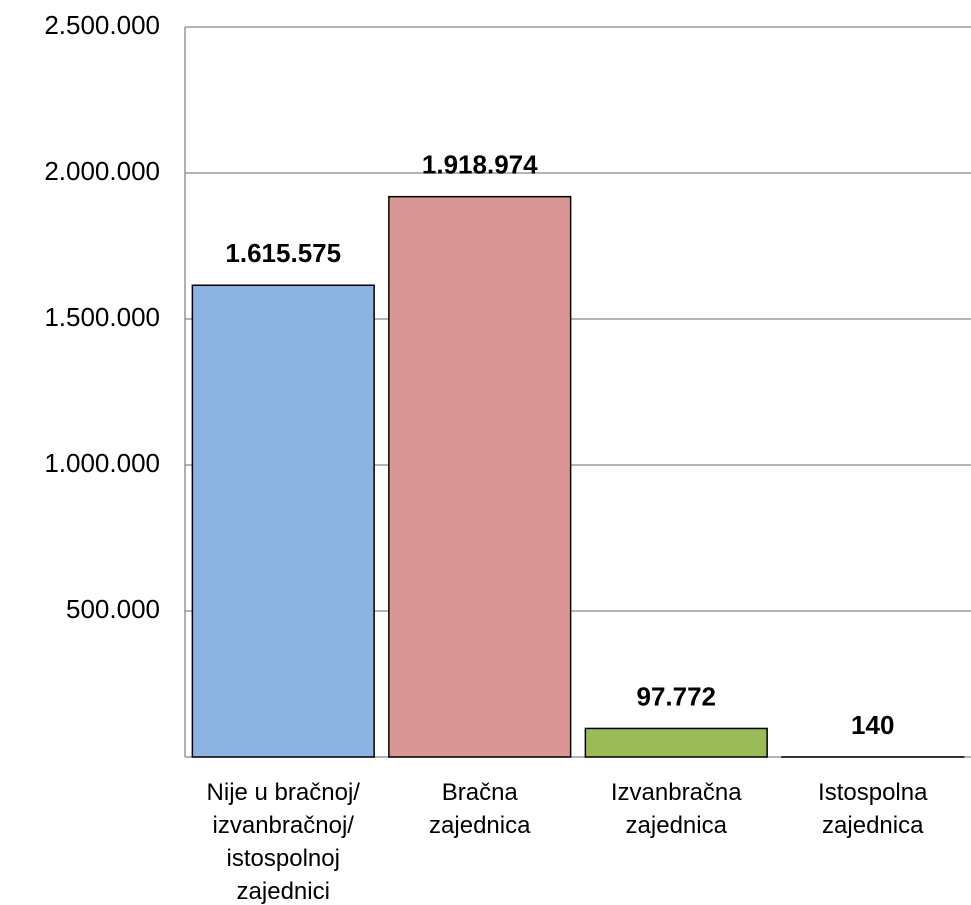 The width and height of the screenshot is (971, 905). I want to click on value-label: 1.615.575, so click(283, 253).